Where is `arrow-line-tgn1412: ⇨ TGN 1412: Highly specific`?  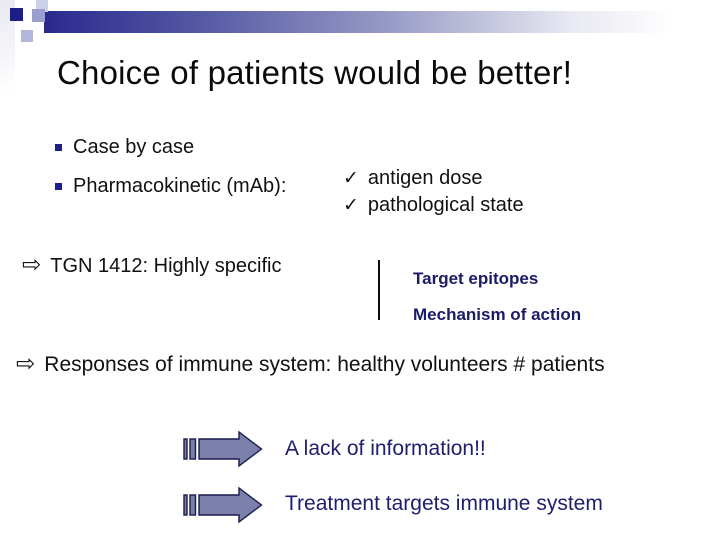 arrow-line-tgn1412: ⇨ TGN 1412: Highly specific is located at coordinates (152, 265).